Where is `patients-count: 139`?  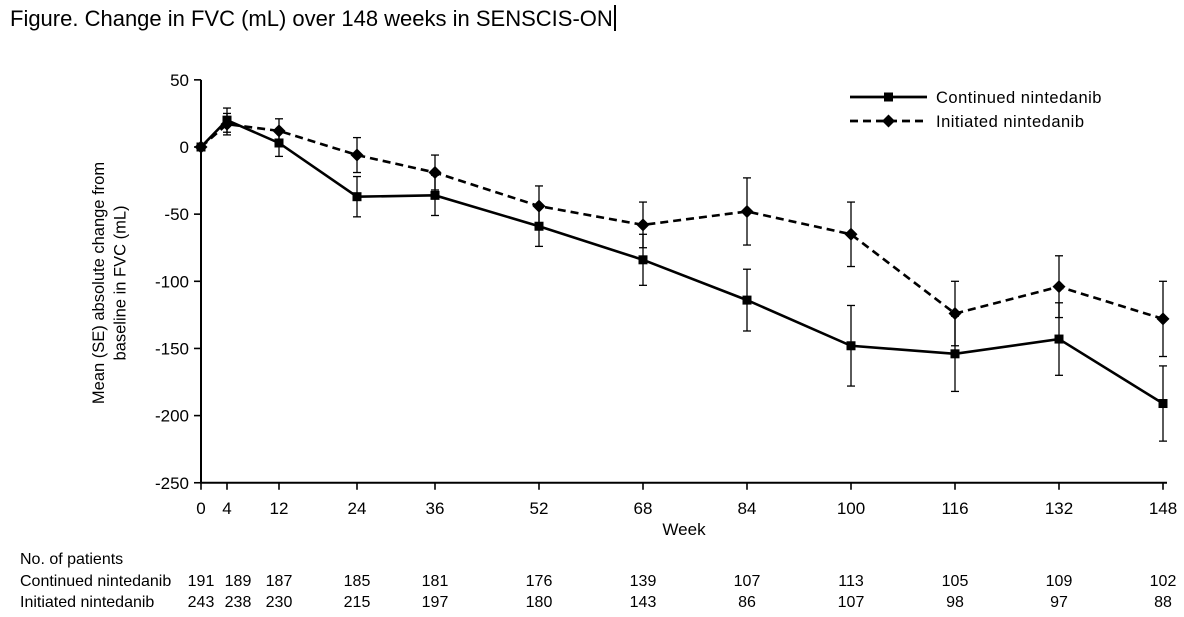
patients-count: 139 is located at coordinates (643, 581).